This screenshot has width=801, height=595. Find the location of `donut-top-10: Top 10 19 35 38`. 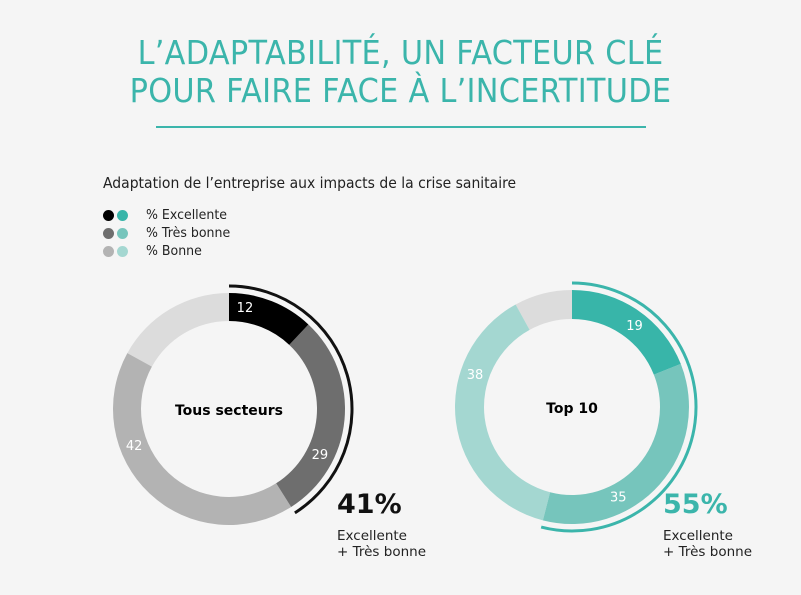

donut-top-10: Top 10 19 35 38 is located at coordinates (576, 407).